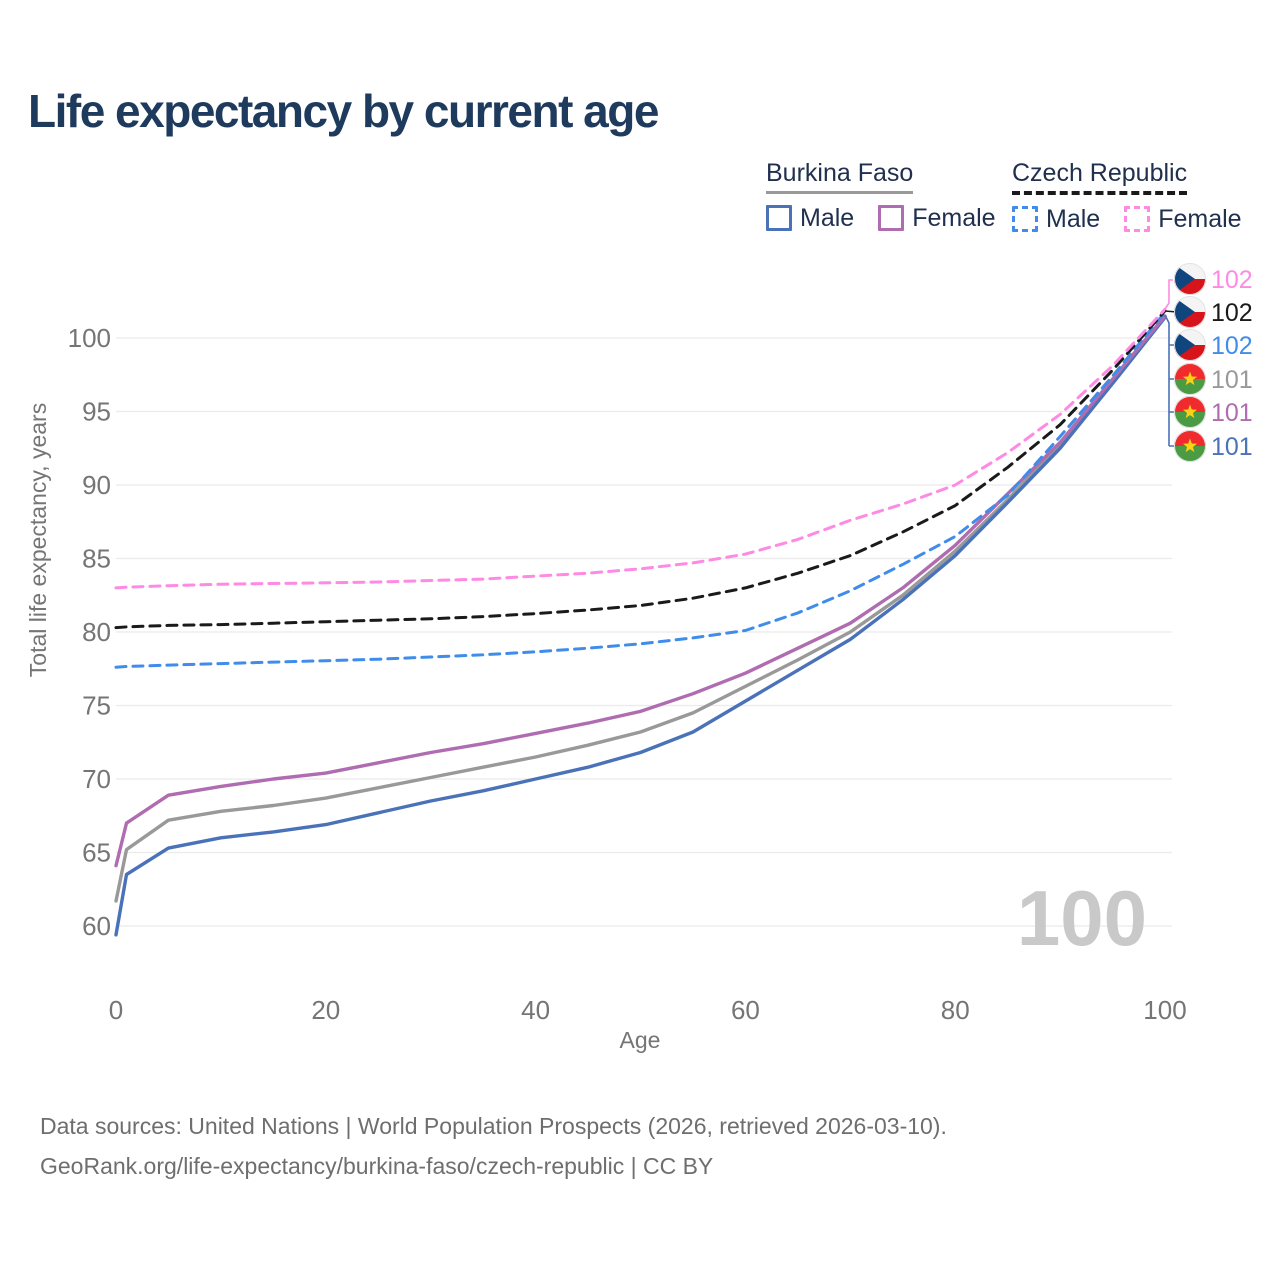 The width and height of the screenshot is (1280, 1280). What do you see at coordinates (1100, 177) in the screenshot?
I see `legend-group-czech-republic-name: Czech Republic` at bounding box center [1100, 177].